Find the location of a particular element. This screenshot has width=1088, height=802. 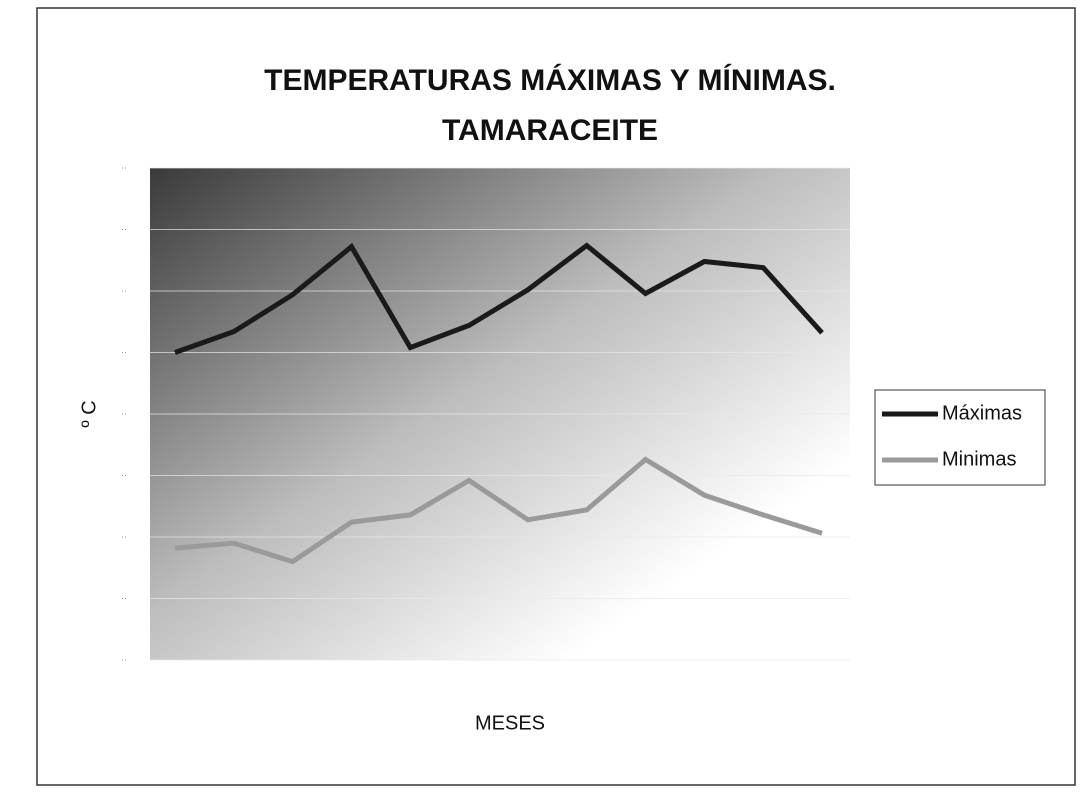

legend-box is located at coordinates (960, 437).